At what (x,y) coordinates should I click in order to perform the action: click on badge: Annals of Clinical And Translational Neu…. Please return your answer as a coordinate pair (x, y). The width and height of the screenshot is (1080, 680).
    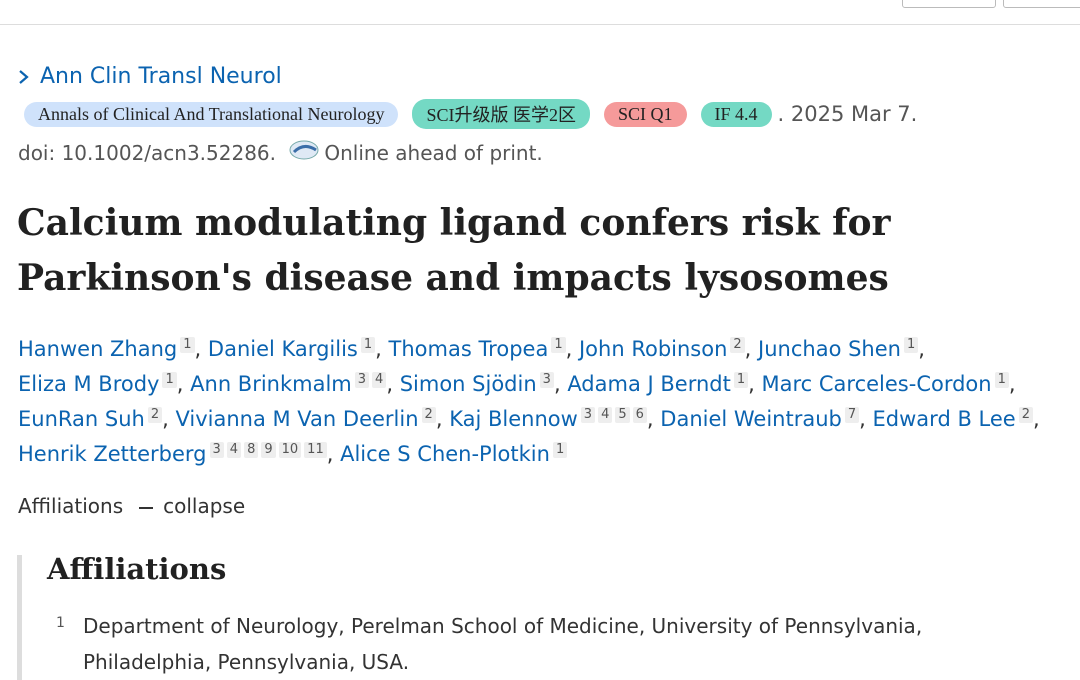
    Looking at the image, I should click on (211, 114).